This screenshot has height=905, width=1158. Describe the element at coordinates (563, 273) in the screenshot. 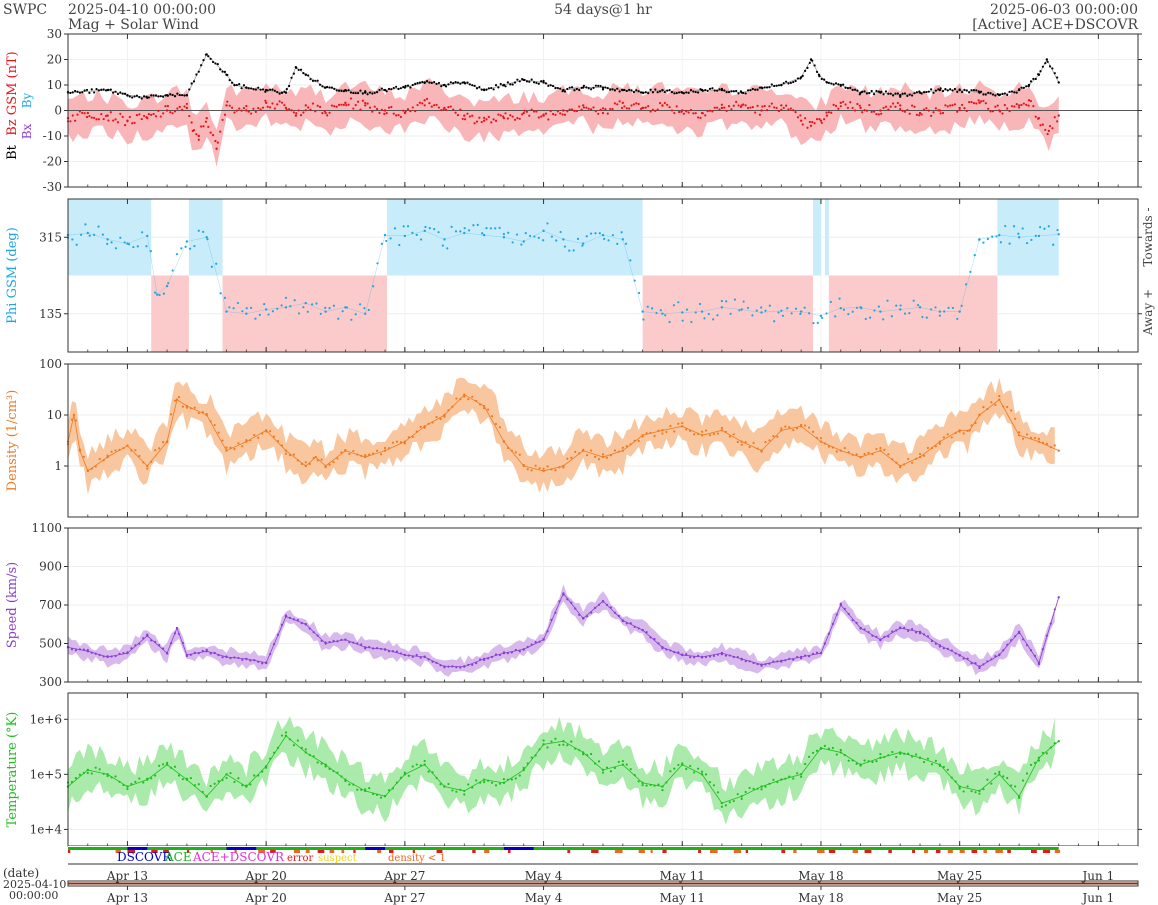

I see `phi-line` at that location.